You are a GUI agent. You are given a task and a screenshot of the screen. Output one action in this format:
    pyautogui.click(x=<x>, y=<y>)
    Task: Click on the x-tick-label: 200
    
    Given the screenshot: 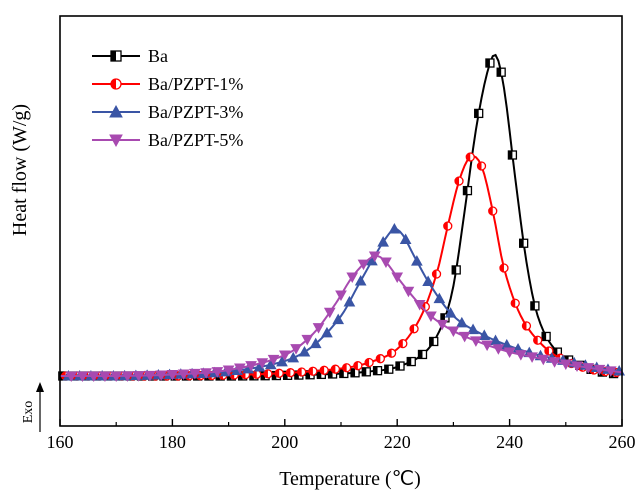 What is the action you would take?
    pyautogui.click(x=284, y=442)
    